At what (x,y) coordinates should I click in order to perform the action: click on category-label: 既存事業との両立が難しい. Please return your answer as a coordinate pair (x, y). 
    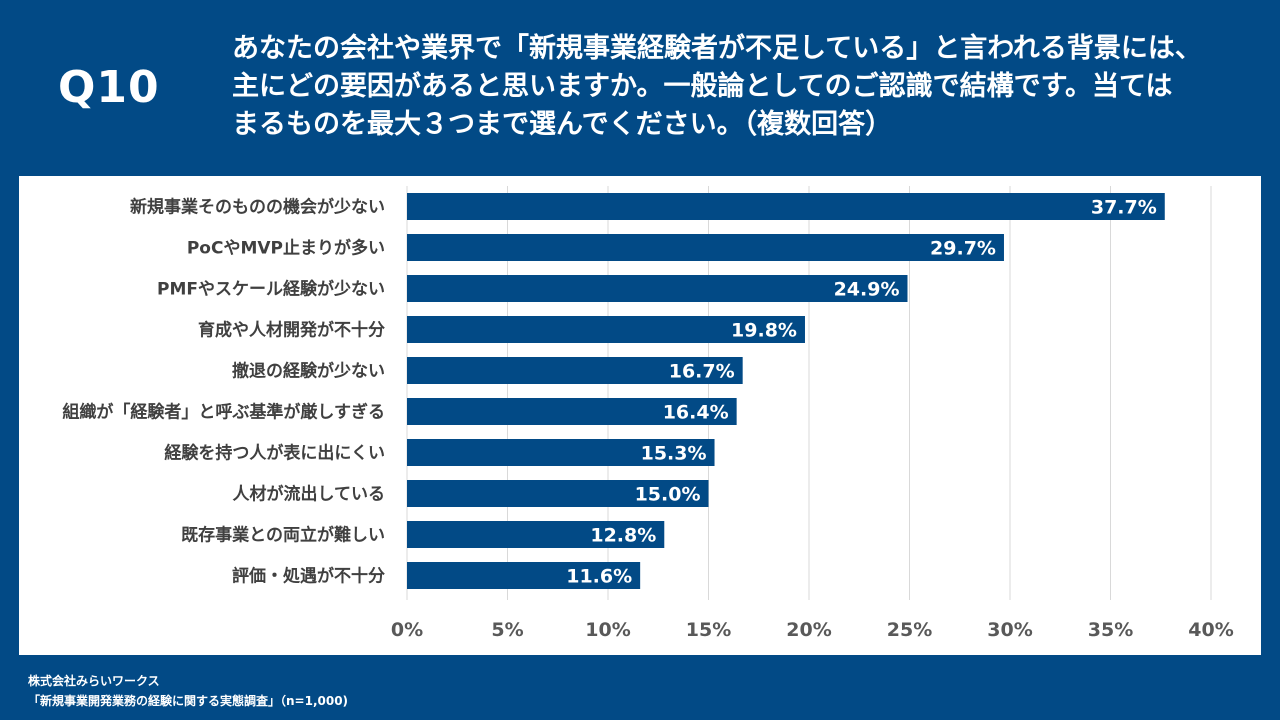
    Looking at the image, I should click on (283, 535).